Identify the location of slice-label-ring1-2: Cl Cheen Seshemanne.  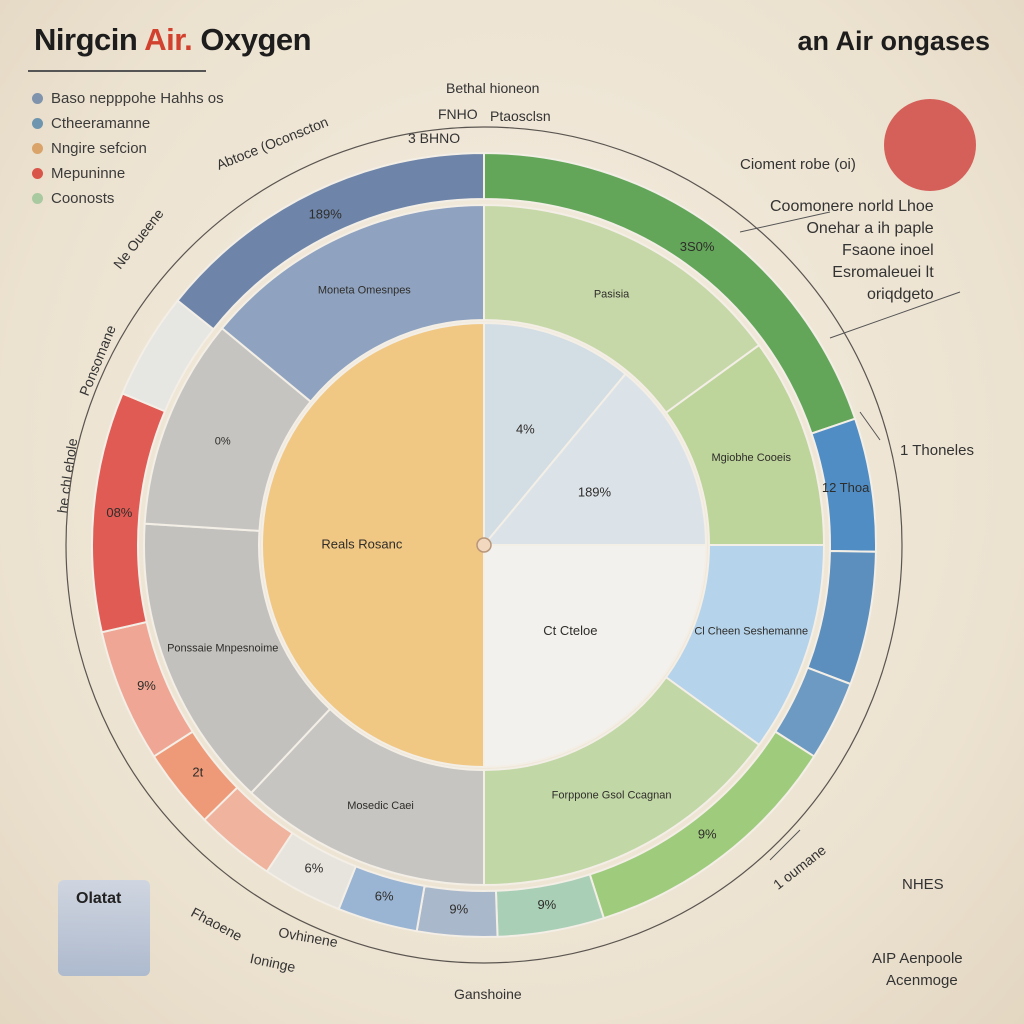
(751, 632).